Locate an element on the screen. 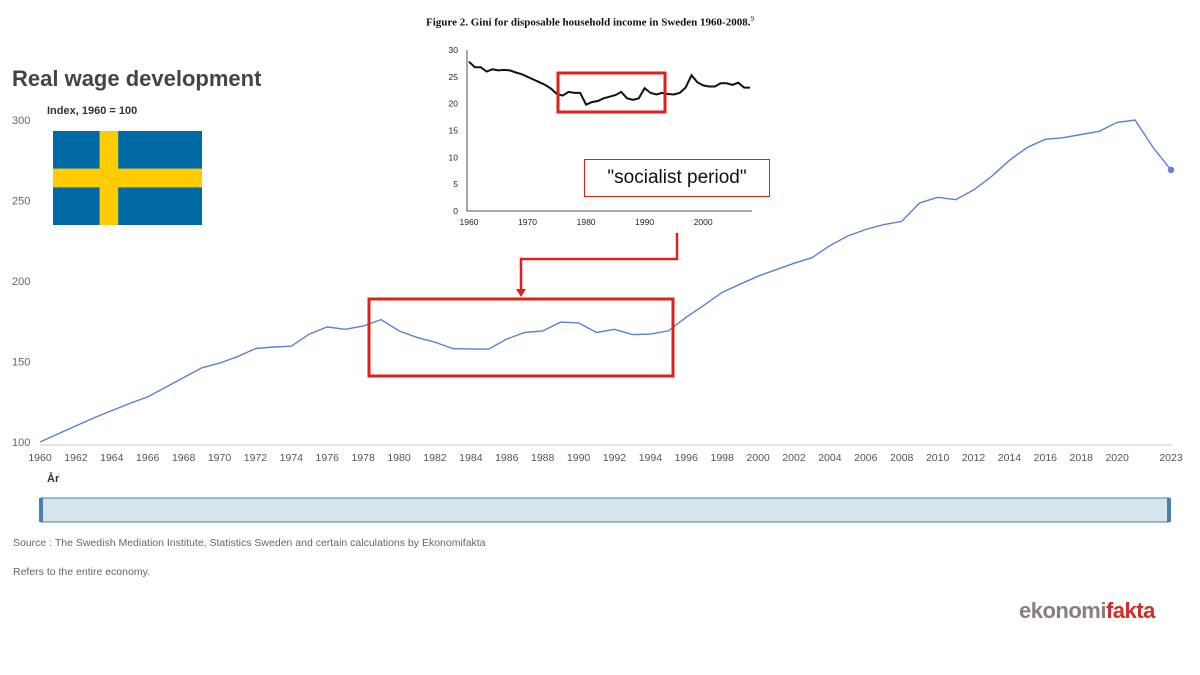 The height and width of the screenshot is (675, 1200). gini-y-tick-label: 20 is located at coordinates (454, 104).